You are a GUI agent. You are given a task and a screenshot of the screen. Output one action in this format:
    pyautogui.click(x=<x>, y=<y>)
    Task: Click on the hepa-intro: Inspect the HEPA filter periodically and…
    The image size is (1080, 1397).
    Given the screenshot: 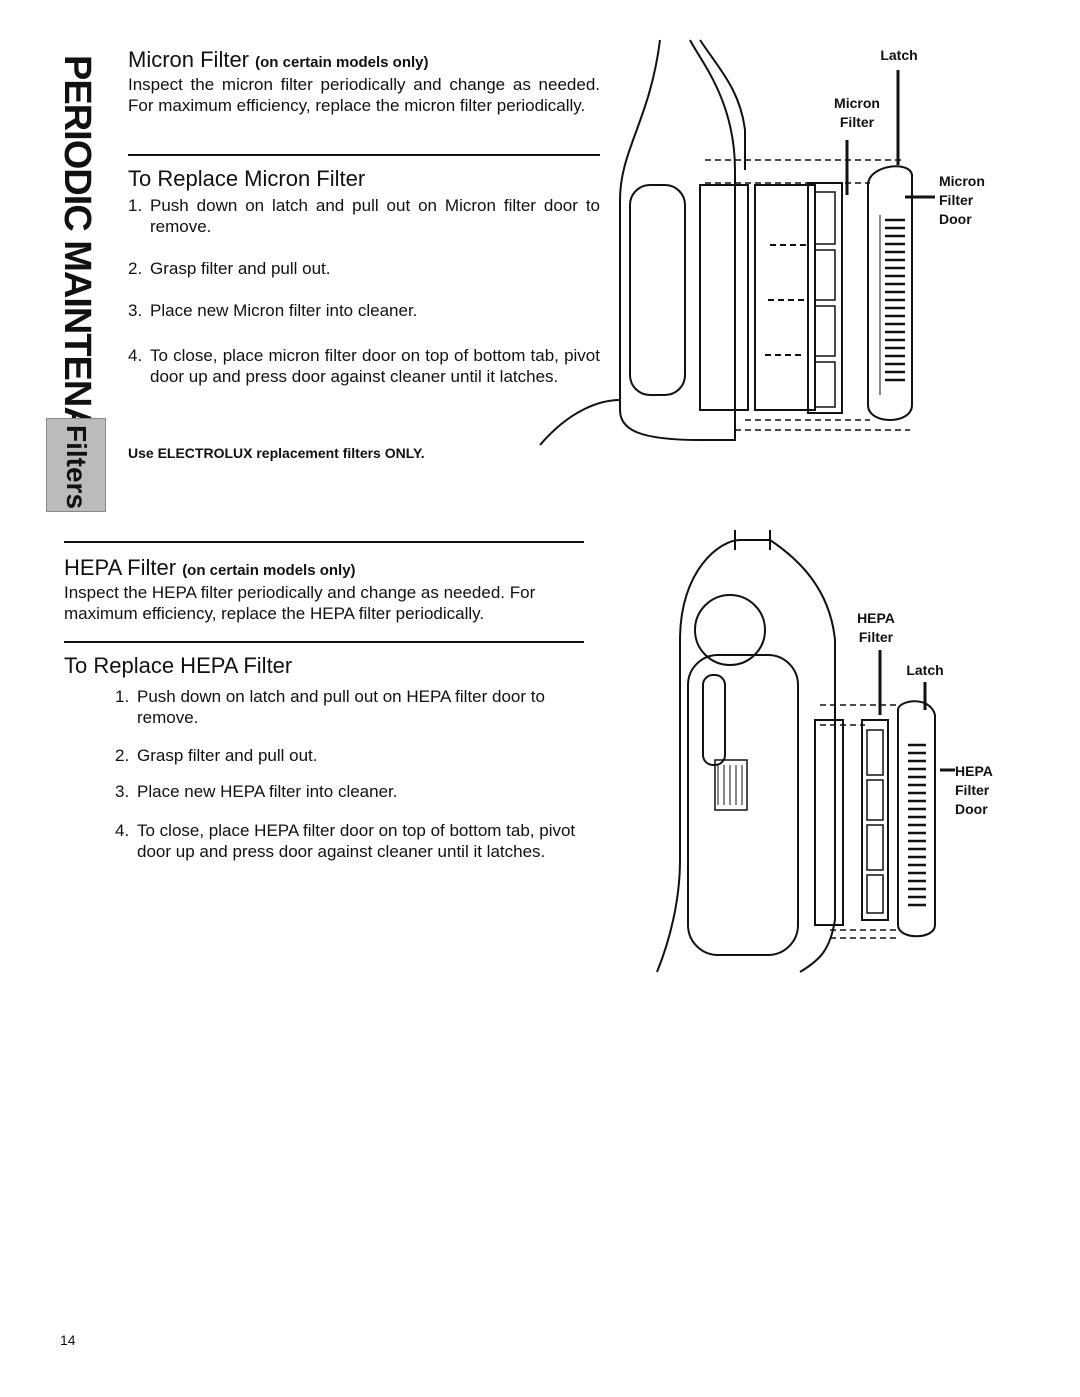 What is the action you would take?
    pyautogui.click(x=300, y=603)
    